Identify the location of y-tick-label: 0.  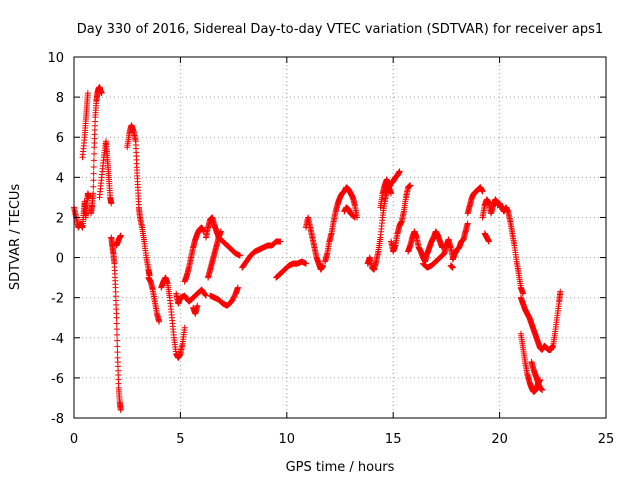
(60, 259).